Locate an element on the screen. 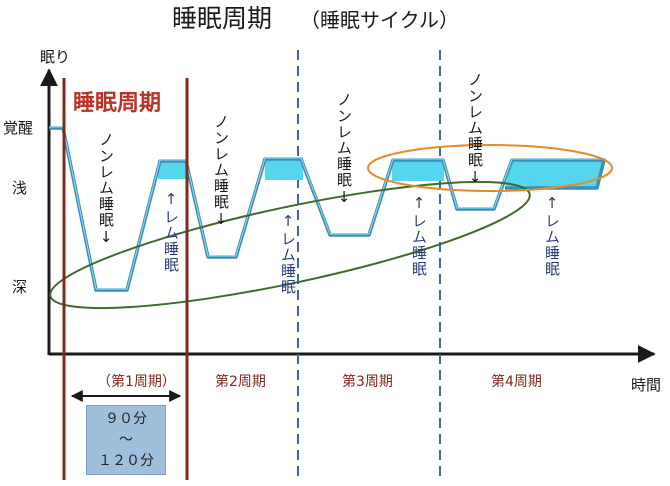  x-axis-title: 時間 is located at coordinates (646, 385).